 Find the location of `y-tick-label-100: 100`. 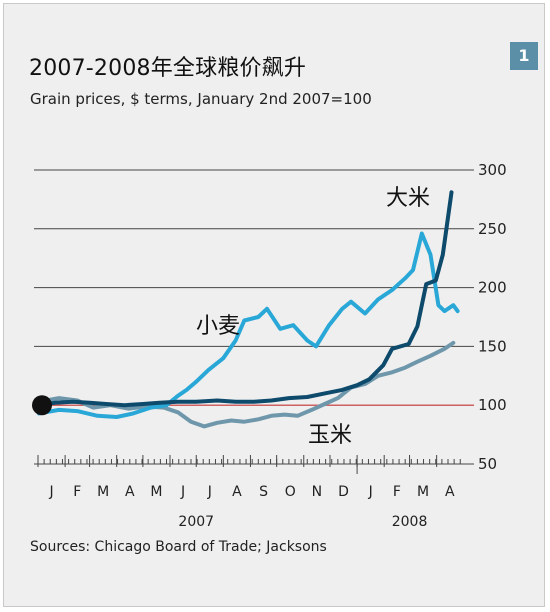

y-tick-label-100: 100 is located at coordinates (492, 405).